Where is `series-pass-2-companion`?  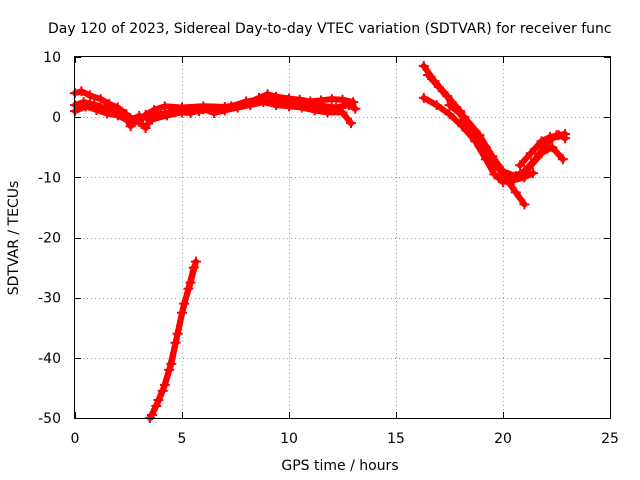
series-pass-2-companion is located at coordinates (171, 342).